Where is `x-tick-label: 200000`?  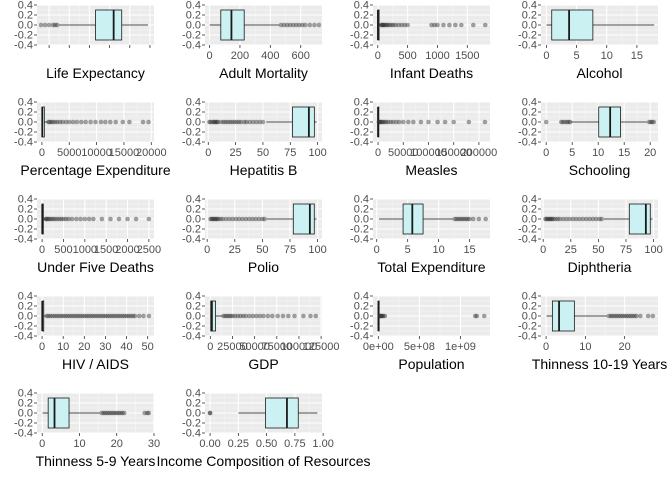
x-tick-label: 200000 is located at coordinates (479, 153).